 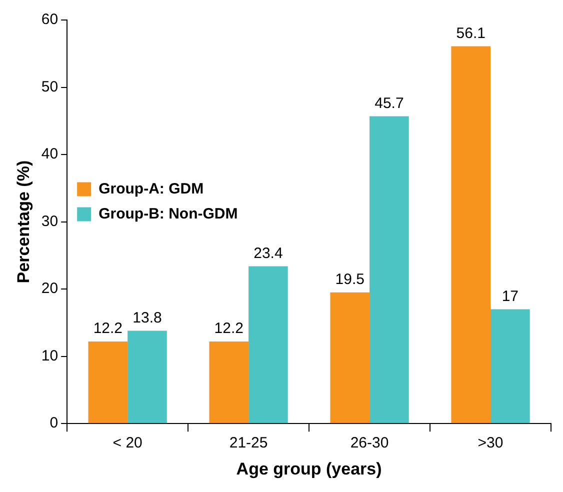 What do you see at coordinates (49, 221) in the screenshot?
I see `y-tick-label: 30` at bounding box center [49, 221].